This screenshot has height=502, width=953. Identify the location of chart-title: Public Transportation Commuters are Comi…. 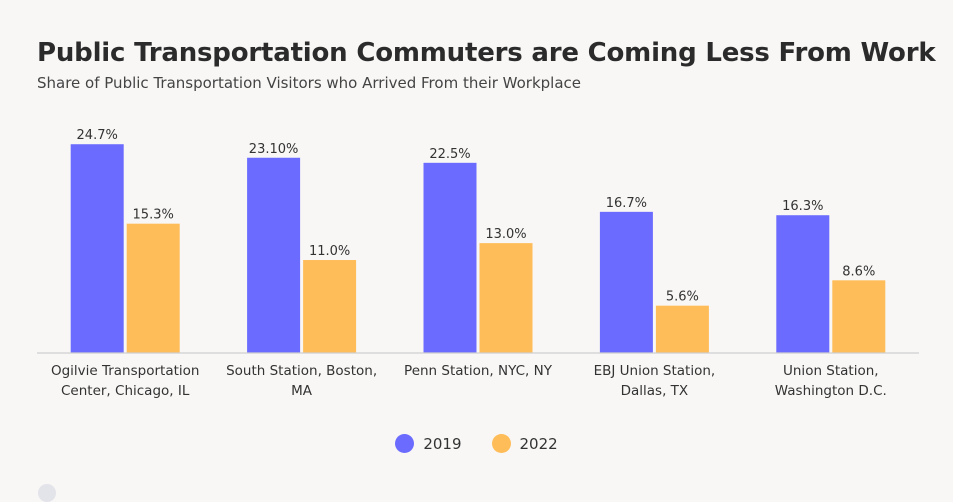
(486, 53).